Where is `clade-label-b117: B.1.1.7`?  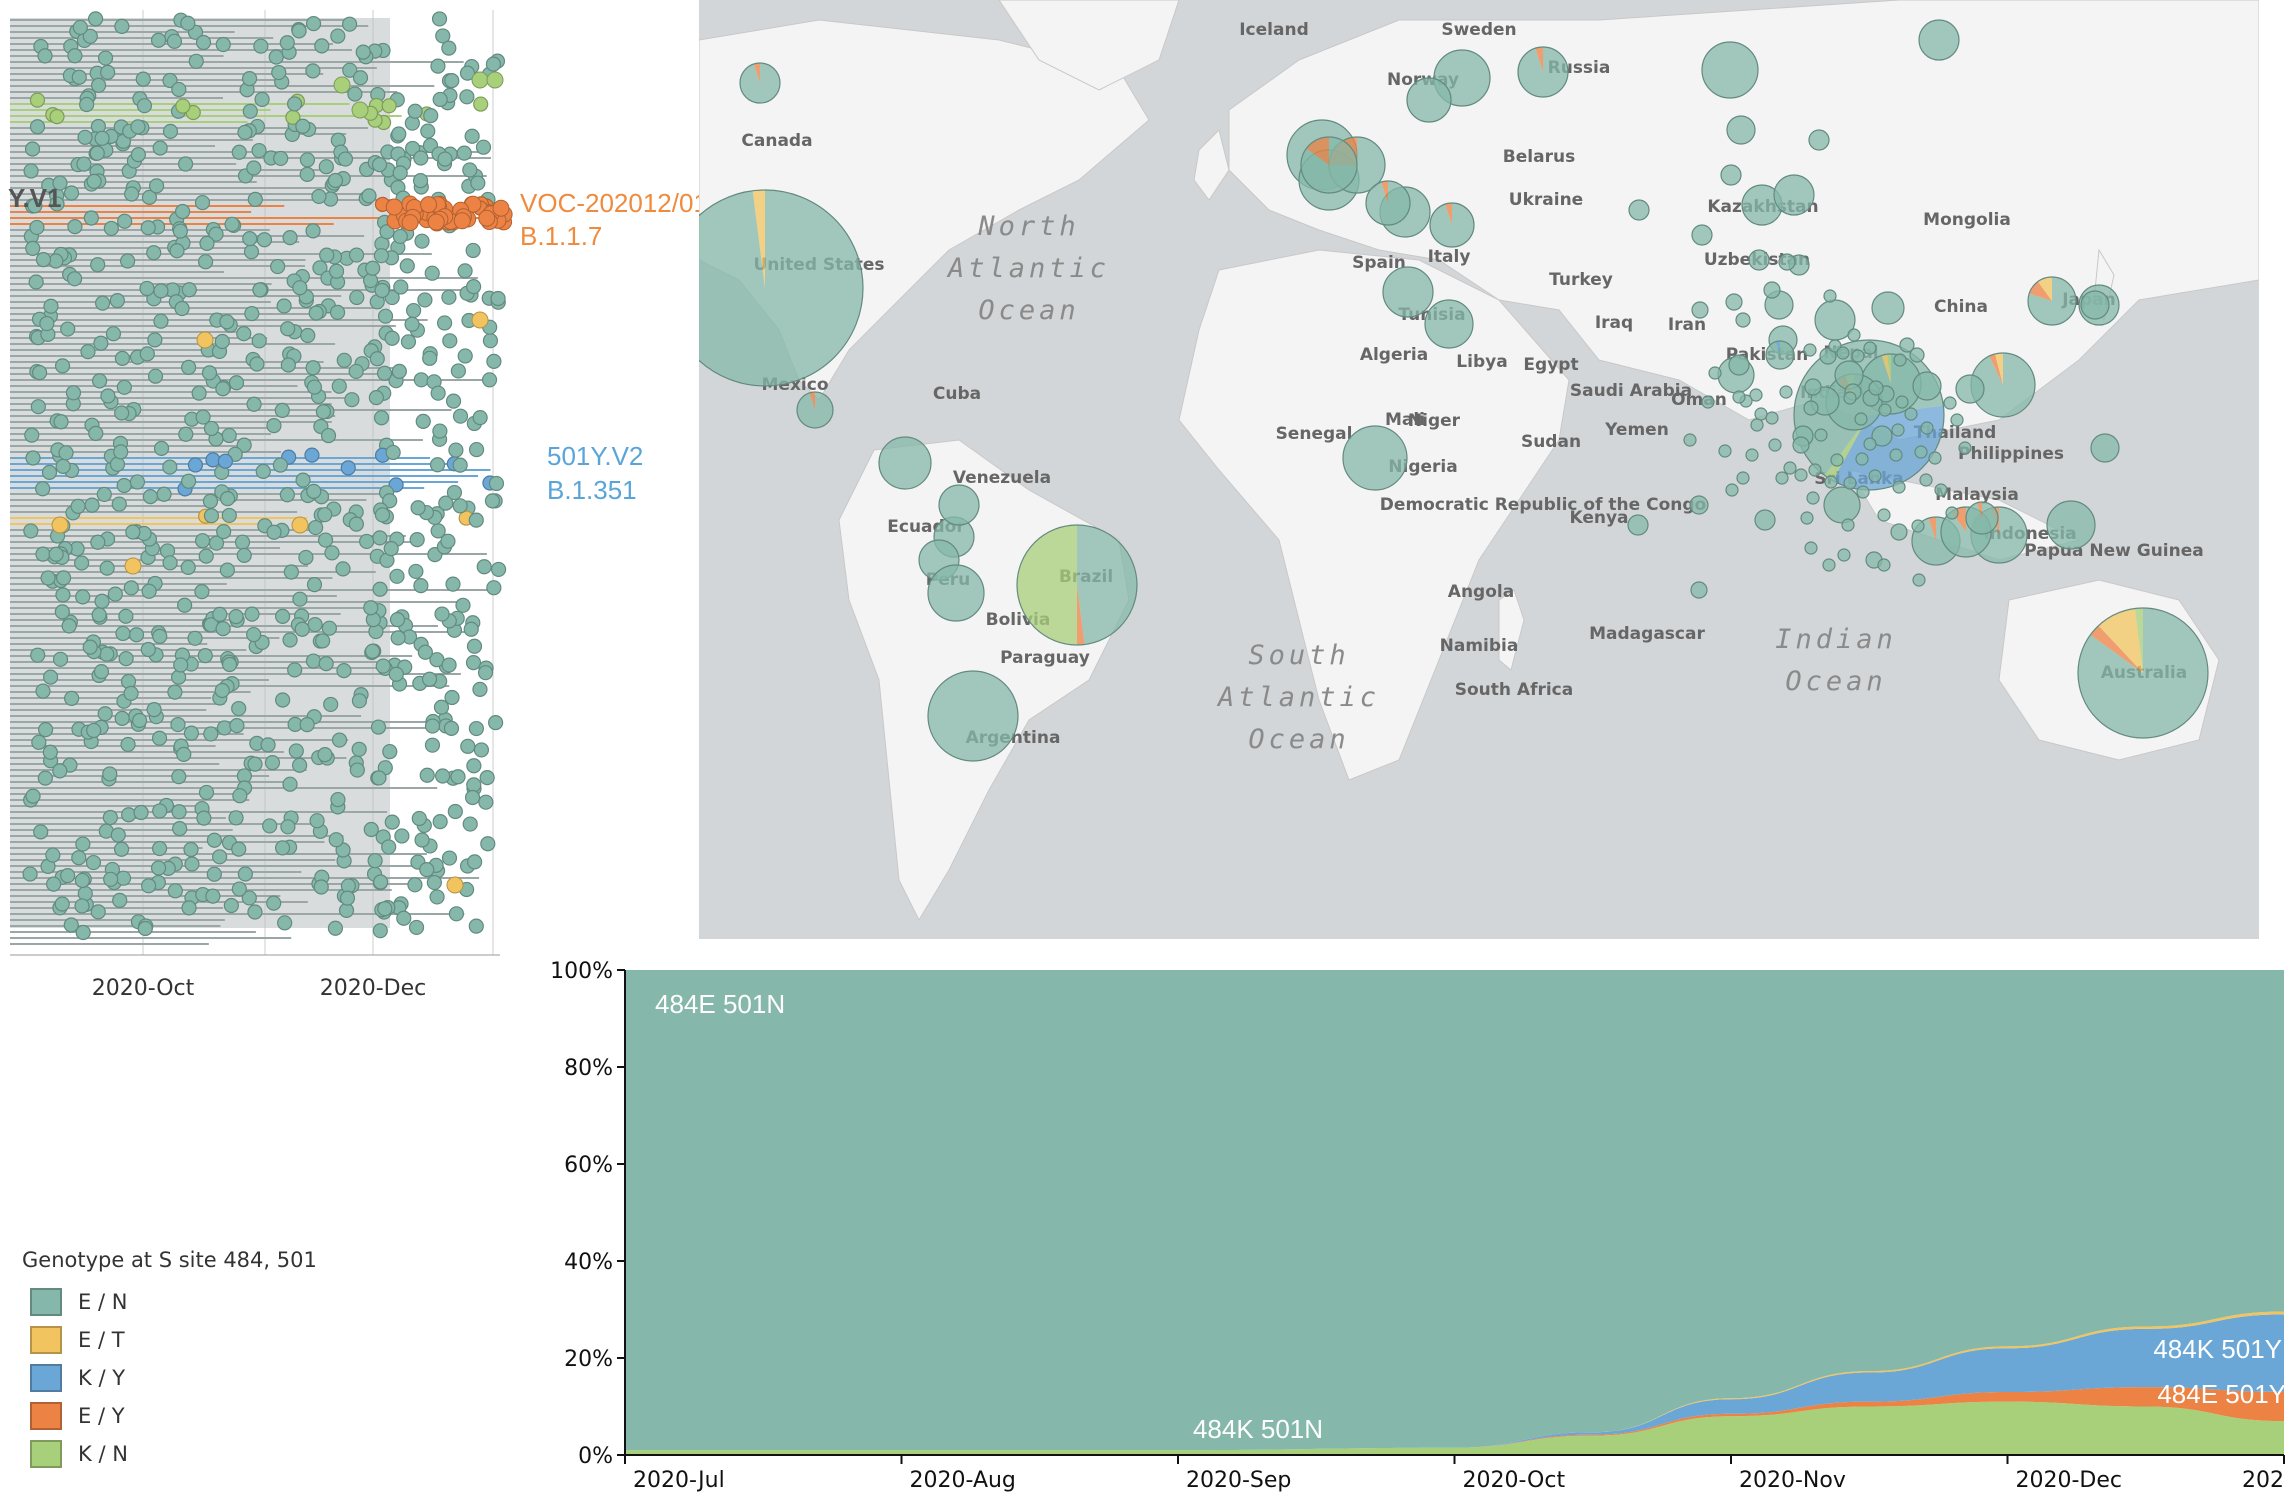 clade-label-b117: B.1.1.7 is located at coordinates (561, 236).